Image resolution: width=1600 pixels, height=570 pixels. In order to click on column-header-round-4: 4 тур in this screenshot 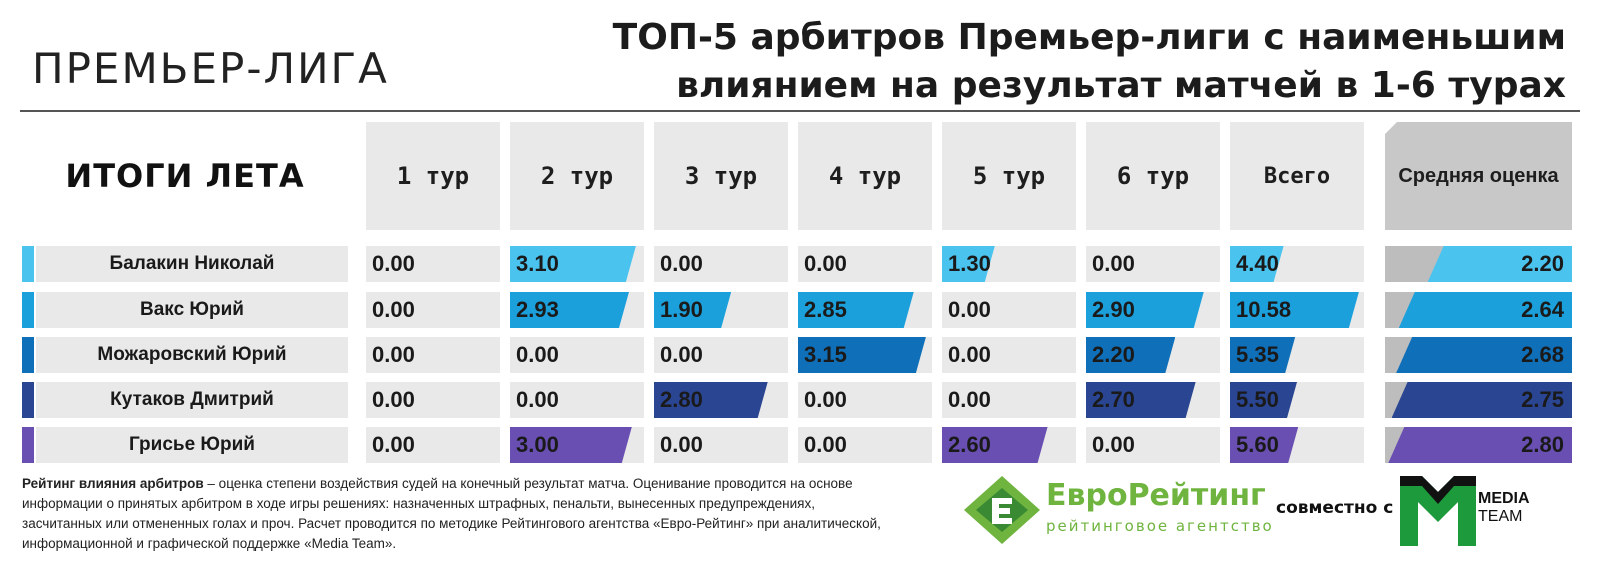, I will do `click(865, 176)`.